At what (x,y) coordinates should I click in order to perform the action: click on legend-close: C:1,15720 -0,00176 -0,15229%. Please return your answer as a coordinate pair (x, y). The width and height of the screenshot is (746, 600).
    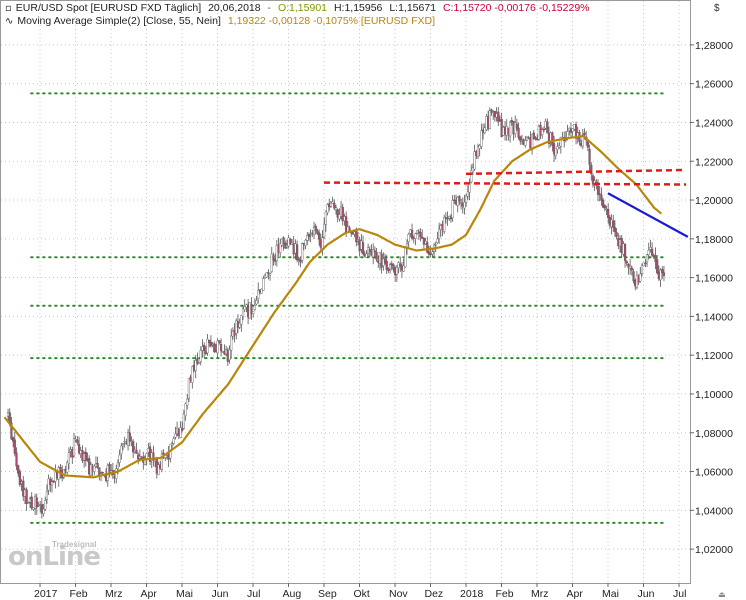
    Looking at the image, I should click on (516, 8).